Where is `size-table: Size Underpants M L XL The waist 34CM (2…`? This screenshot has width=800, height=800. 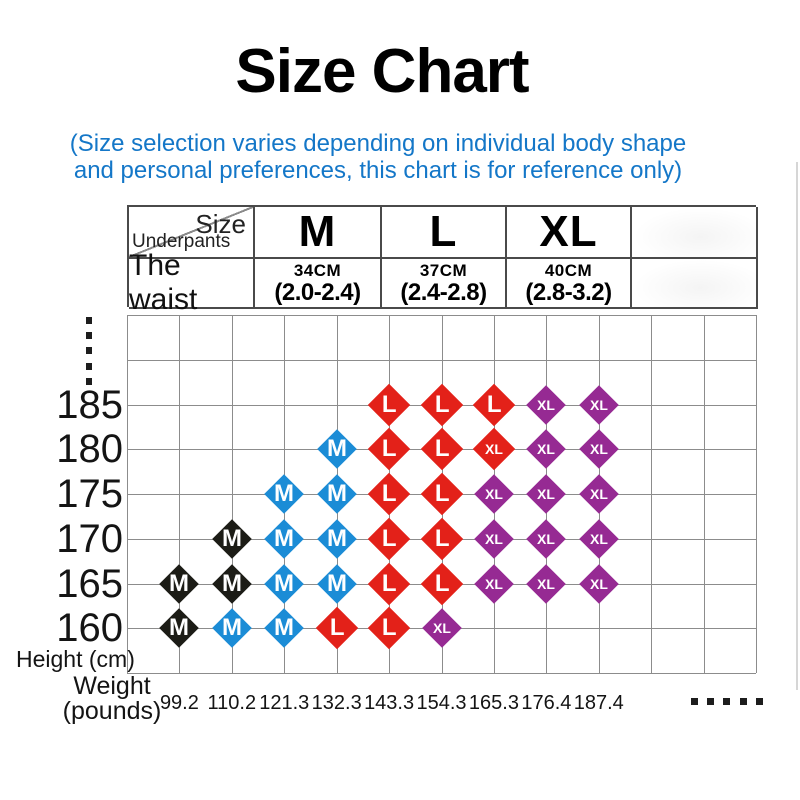
size-table: Size Underpants M L XL The waist 34CM (2… is located at coordinates (442, 260).